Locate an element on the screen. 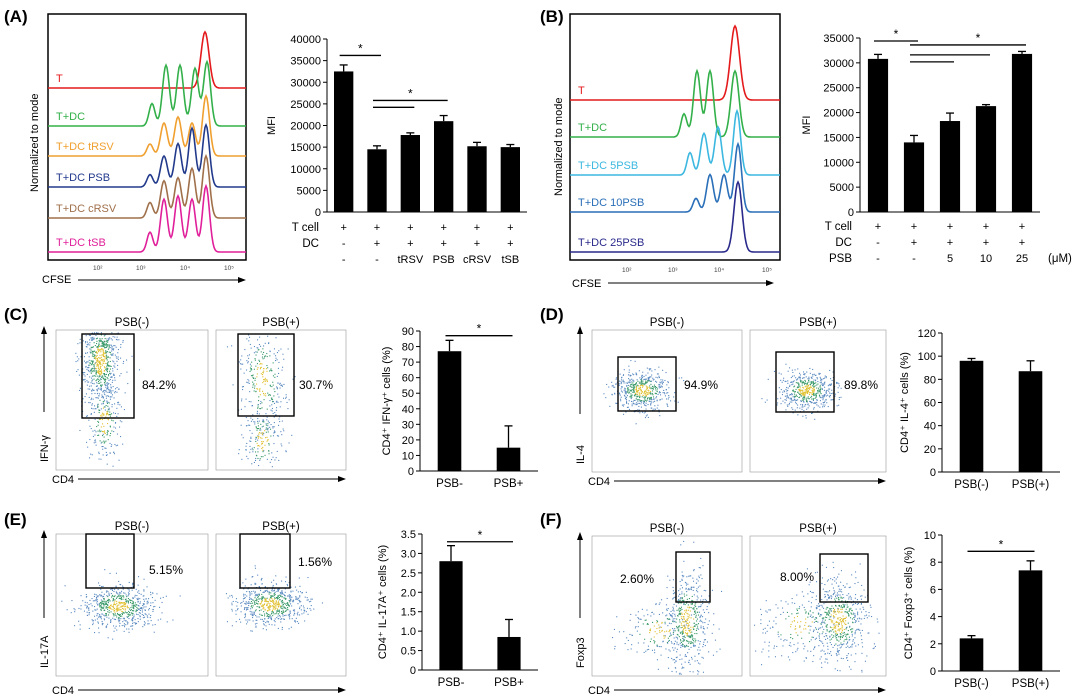  flow-xlabel: CD4 is located at coordinates (599, 690).